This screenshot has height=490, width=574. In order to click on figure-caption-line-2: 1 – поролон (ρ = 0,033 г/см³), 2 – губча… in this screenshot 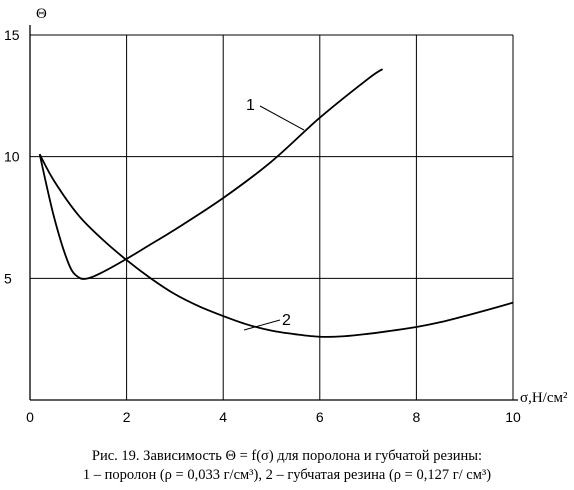, I will do `click(287, 475)`.